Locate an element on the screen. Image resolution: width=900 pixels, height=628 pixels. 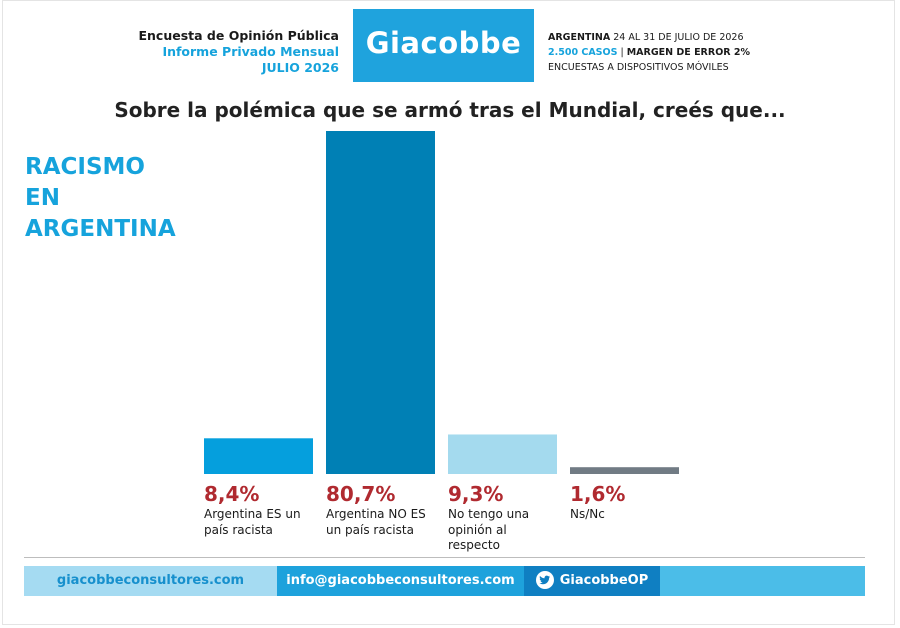
value-label-1: 8,4% is located at coordinates (232, 494).